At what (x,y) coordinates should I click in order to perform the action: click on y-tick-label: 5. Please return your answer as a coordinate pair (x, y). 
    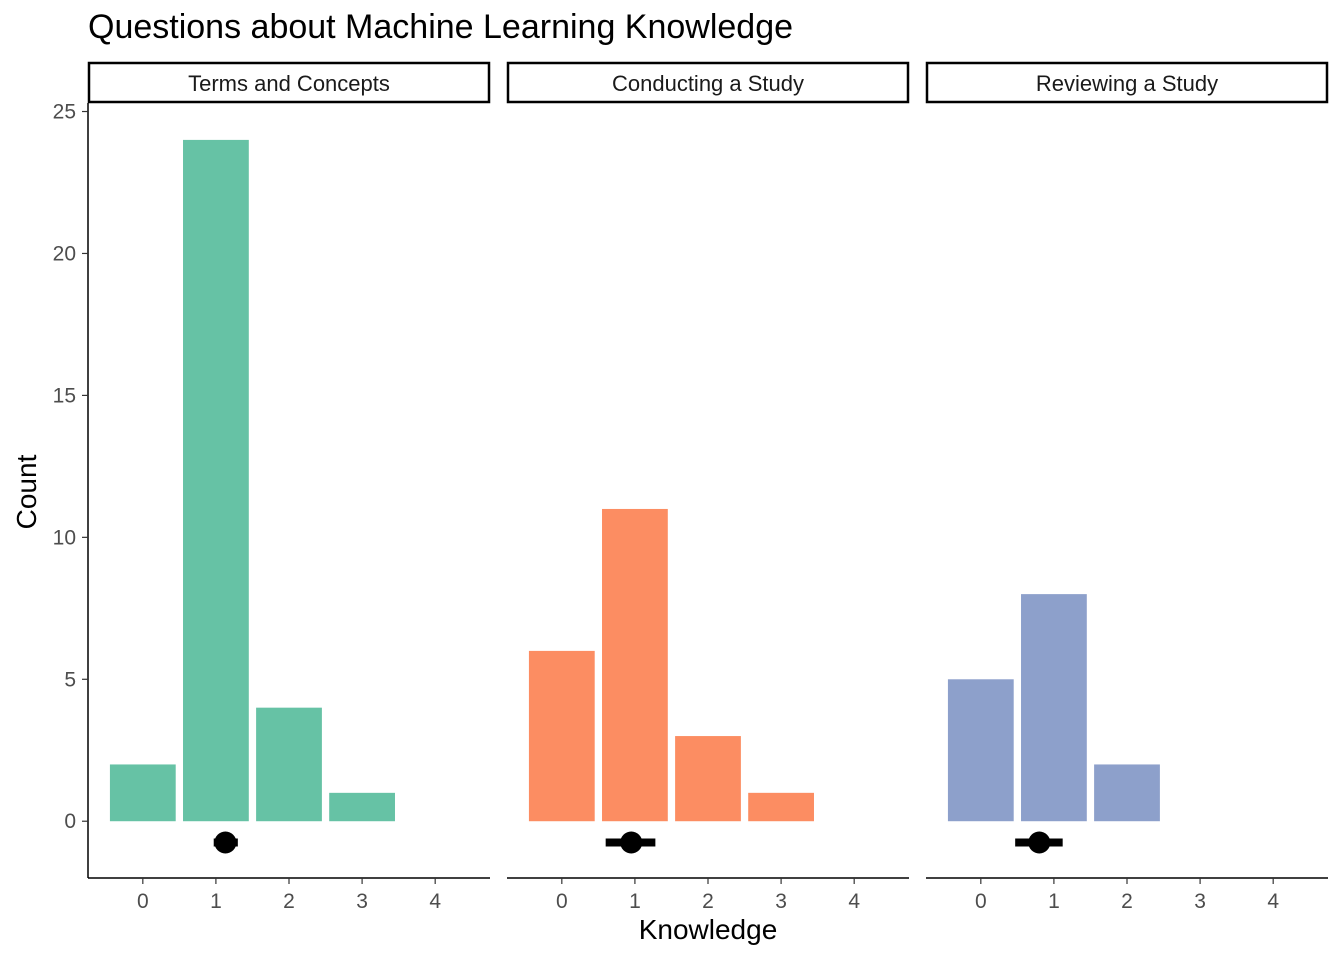
    Looking at the image, I should click on (70, 679).